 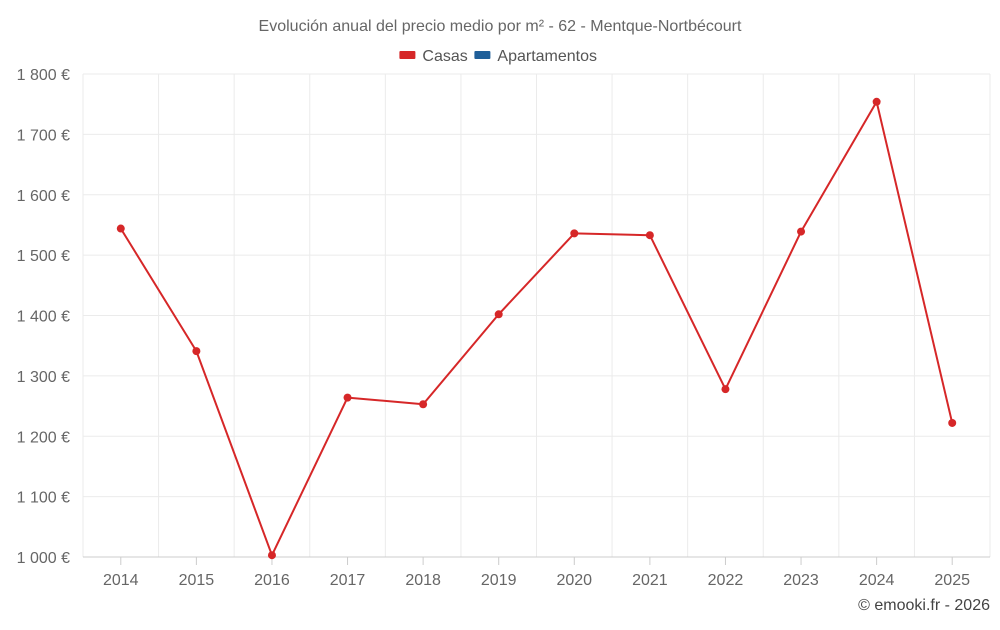 What do you see at coordinates (43, 377) in the screenshot?
I see `y-tick-label: 1 300 €` at bounding box center [43, 377].